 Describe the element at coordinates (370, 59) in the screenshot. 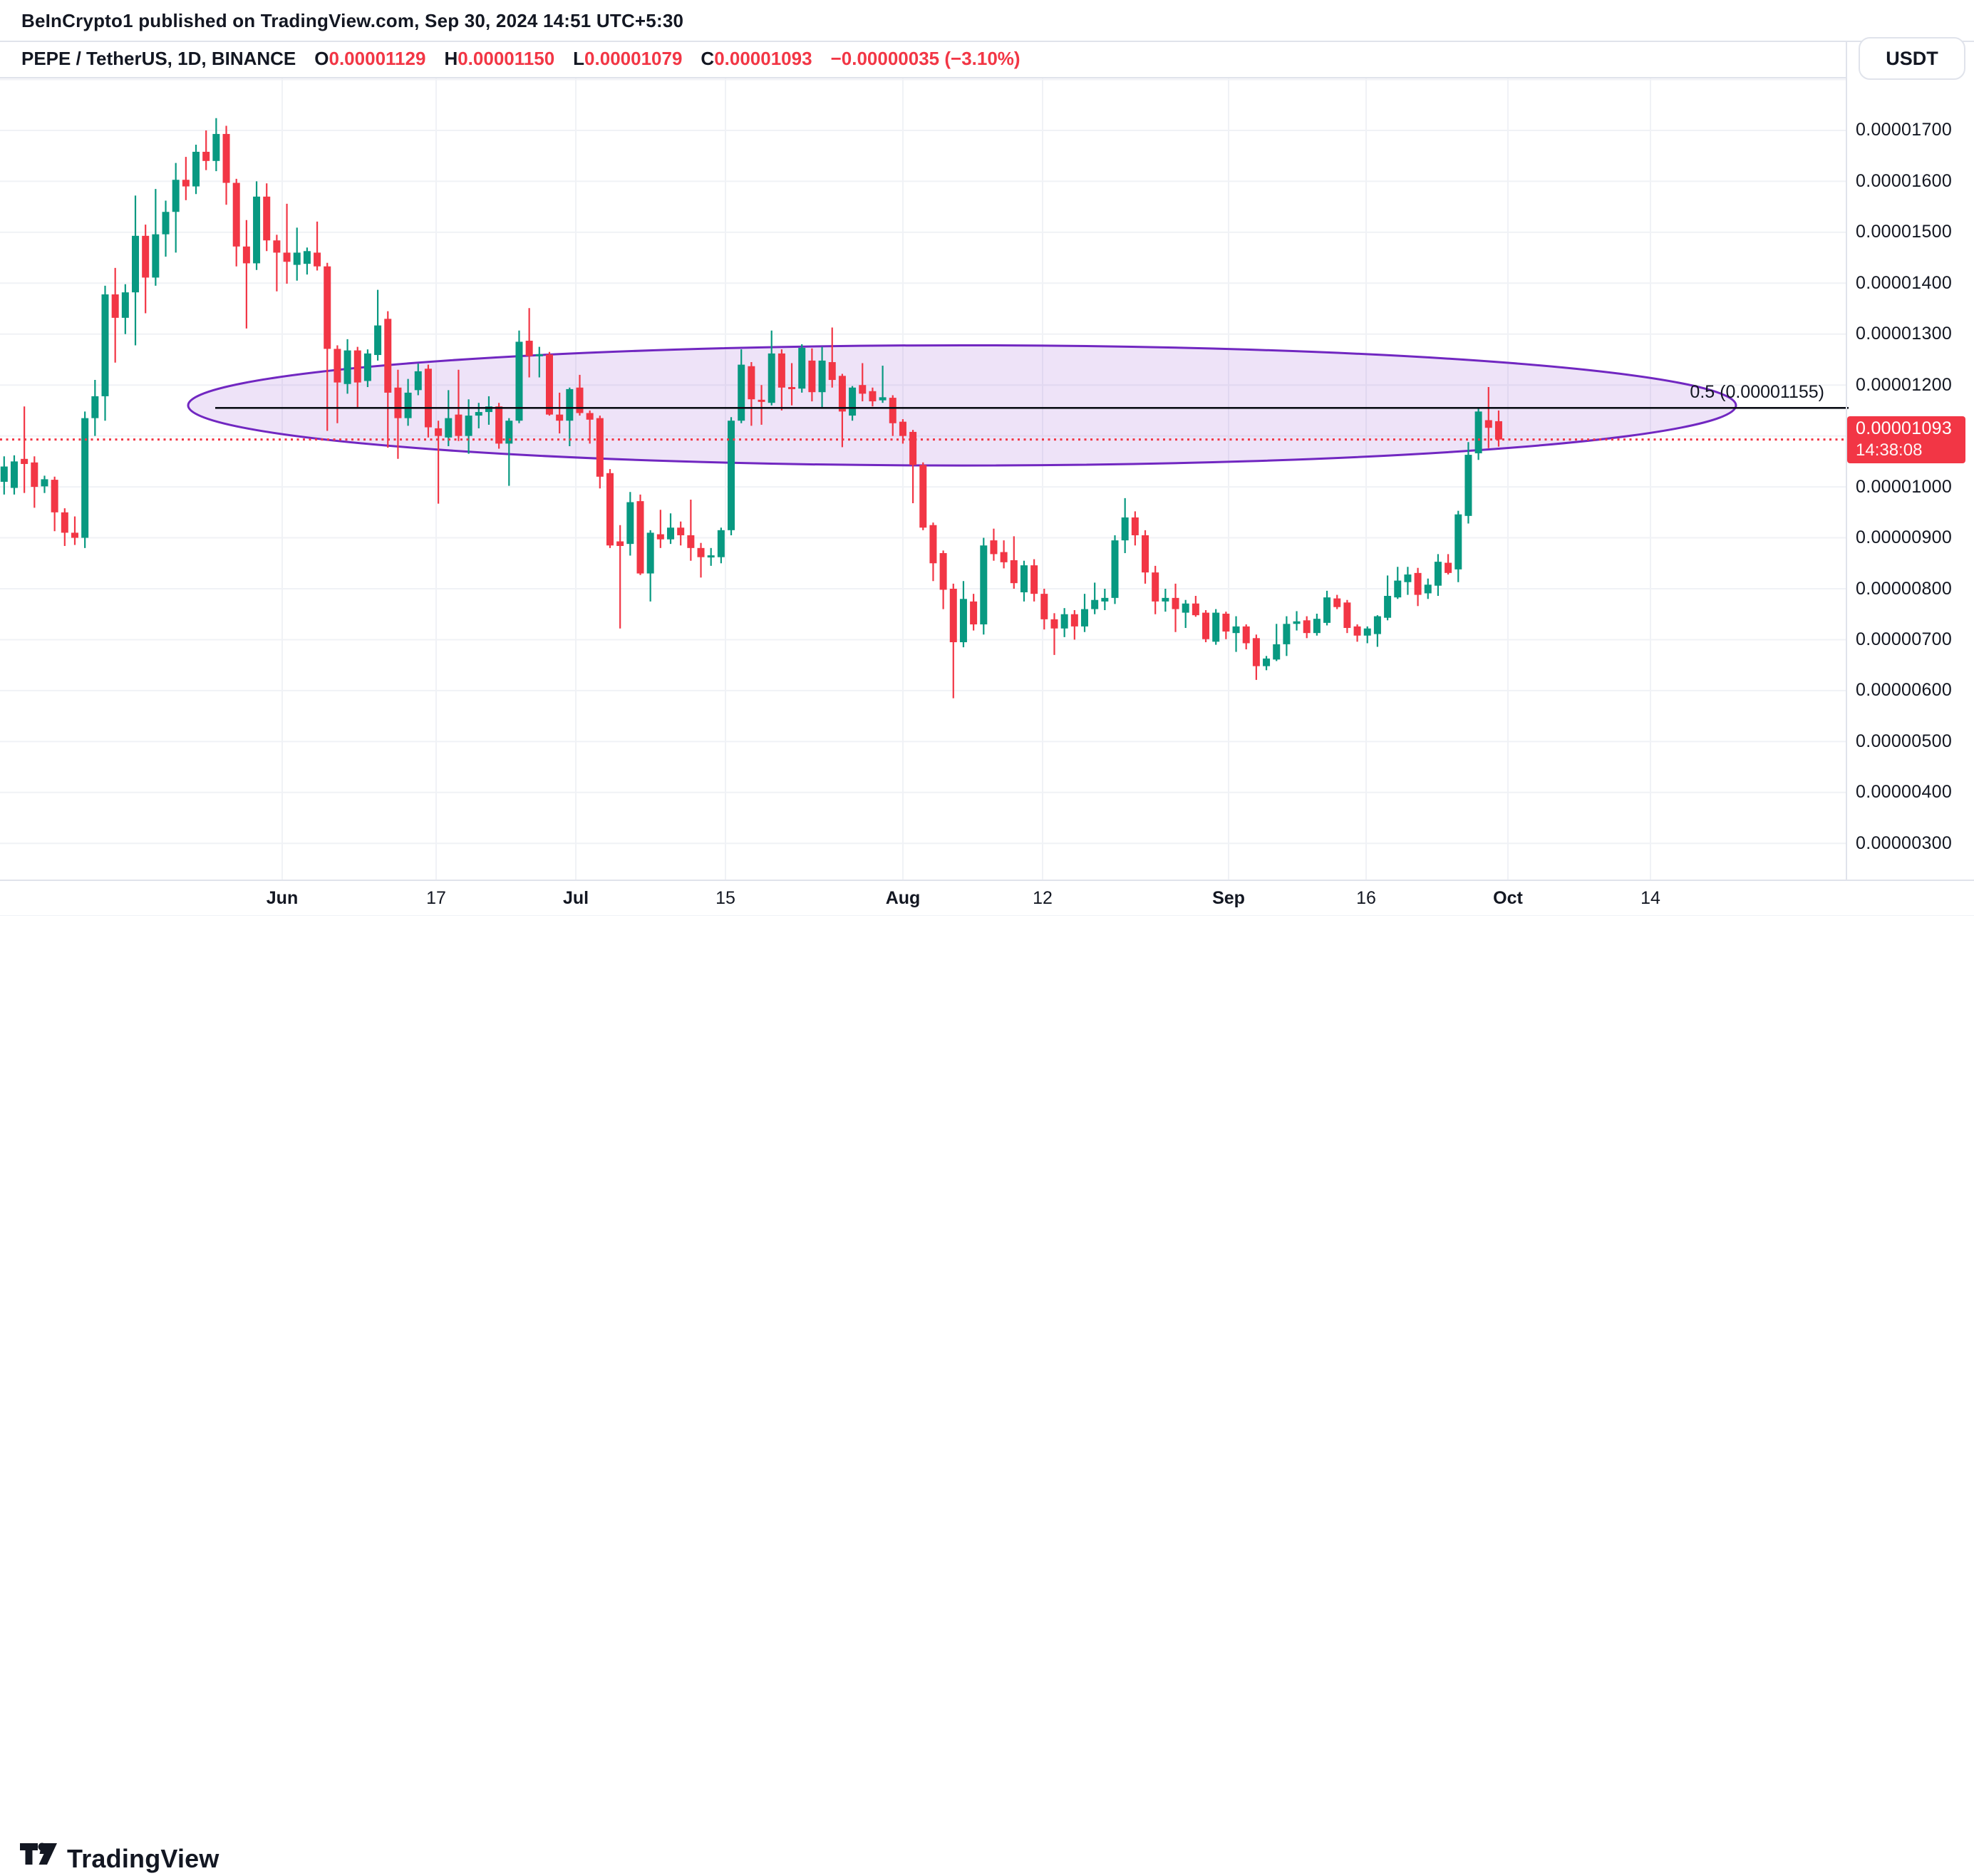

I see `quote-open: O0.00001129` at that location.